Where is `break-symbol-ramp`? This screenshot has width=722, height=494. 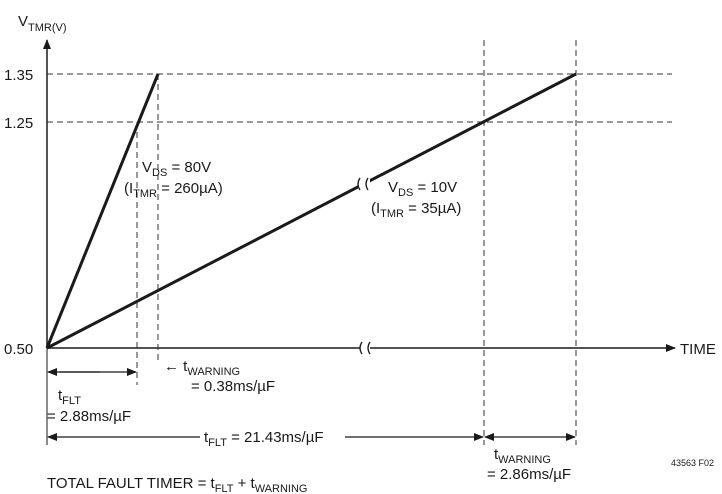 break-symbol-ramp is located at coordinates (363, 184).